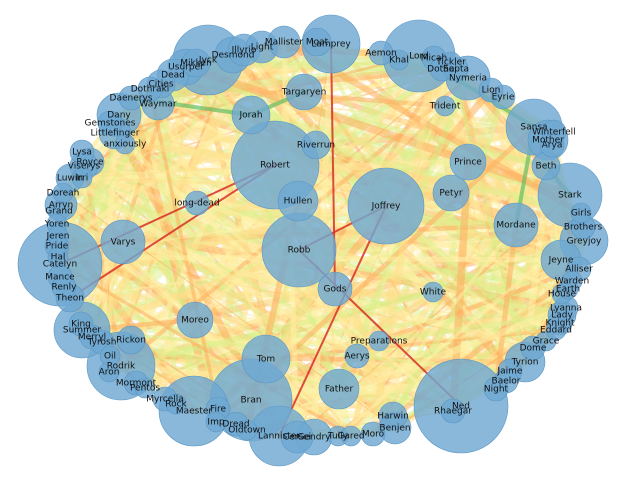 The width and height of the screenshot is (640, 480). I want to click on node-label-aron: Aron, so click(109, 373).